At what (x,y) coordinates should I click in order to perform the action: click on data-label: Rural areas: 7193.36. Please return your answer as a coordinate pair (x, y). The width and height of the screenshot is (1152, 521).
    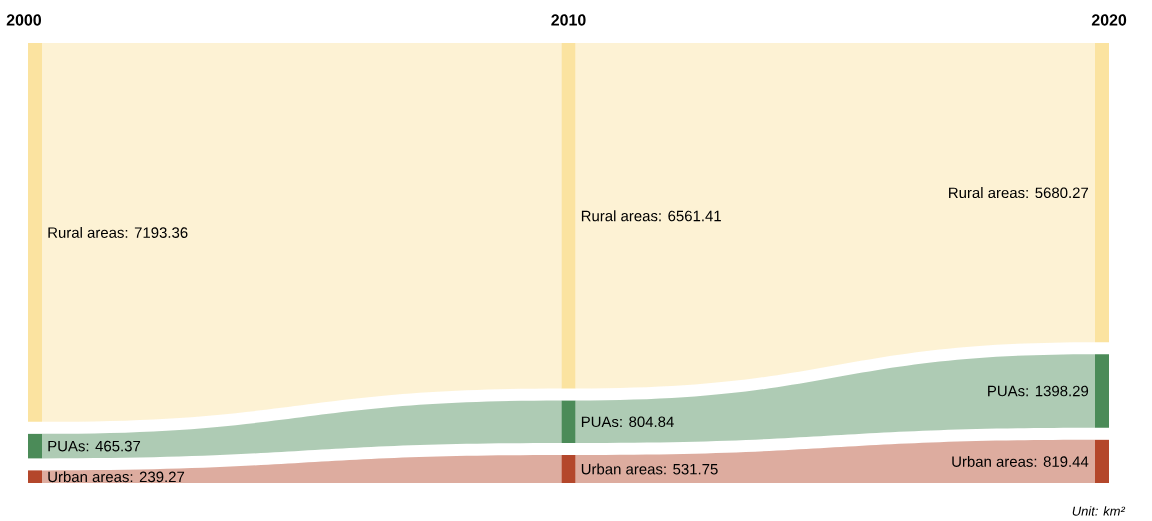
    Looking at the image, I should click on (118, 232).